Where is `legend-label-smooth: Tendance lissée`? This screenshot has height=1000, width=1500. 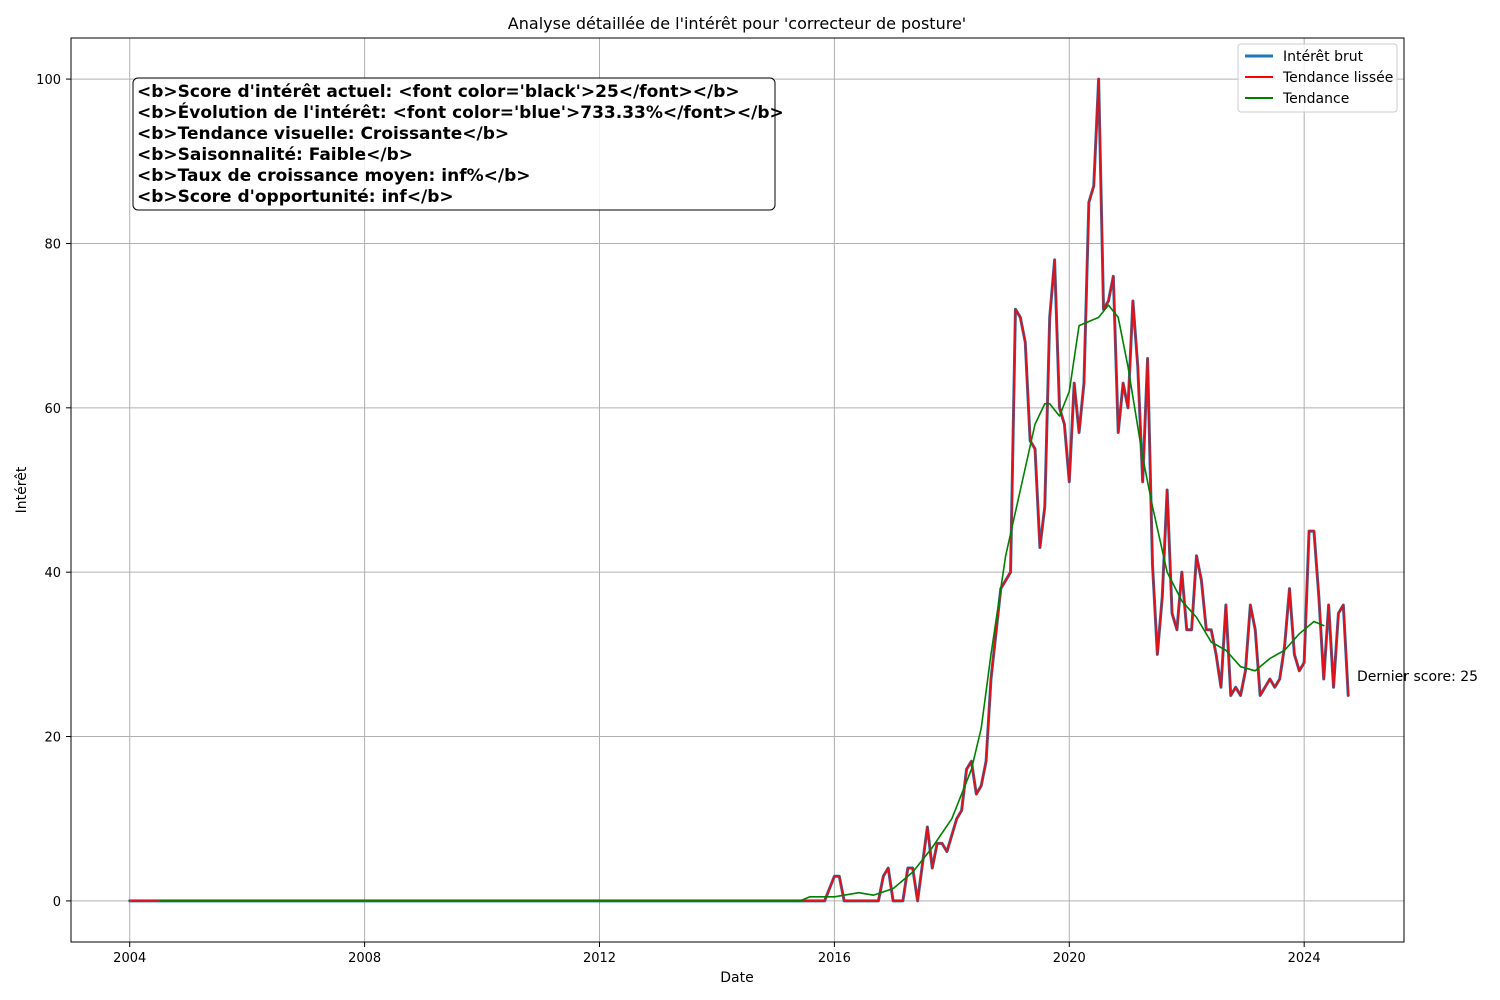
legend-label-smooth: Tendance lissée is located at coordinates (1337, 78).